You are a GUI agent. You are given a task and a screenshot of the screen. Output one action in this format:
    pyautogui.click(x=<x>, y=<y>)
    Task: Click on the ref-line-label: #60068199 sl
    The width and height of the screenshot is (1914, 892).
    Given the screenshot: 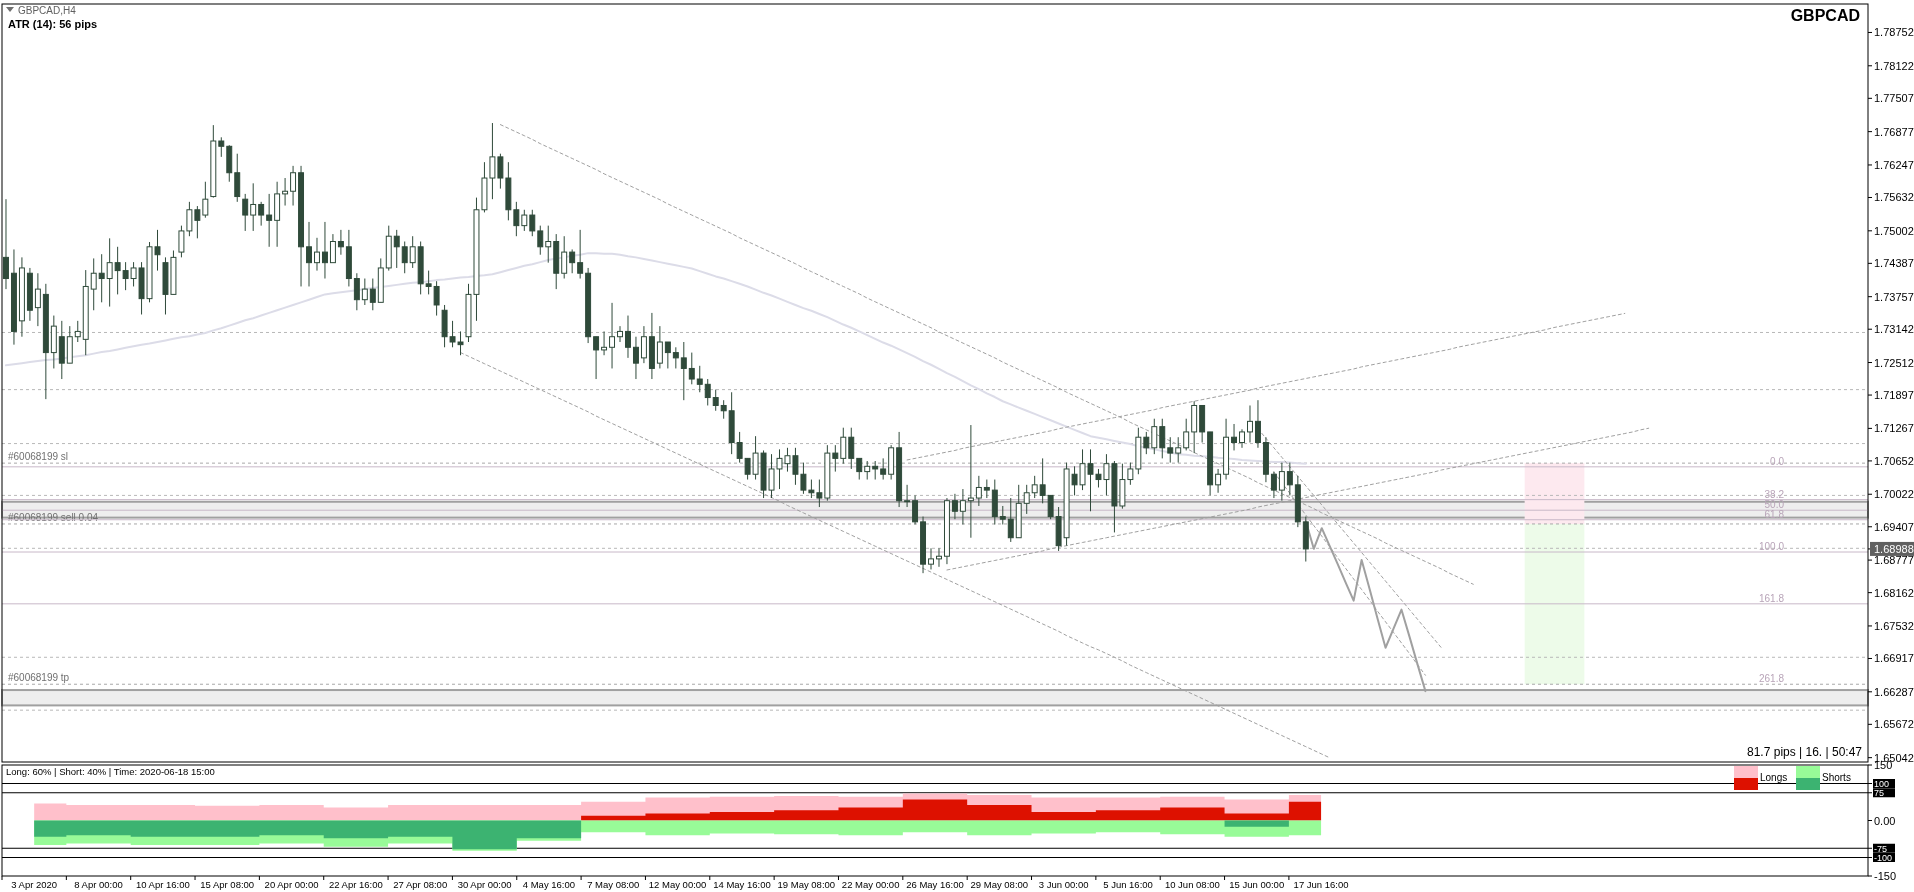 What is the action you would take?
    pyautogui.click(x=38, y=457)
    